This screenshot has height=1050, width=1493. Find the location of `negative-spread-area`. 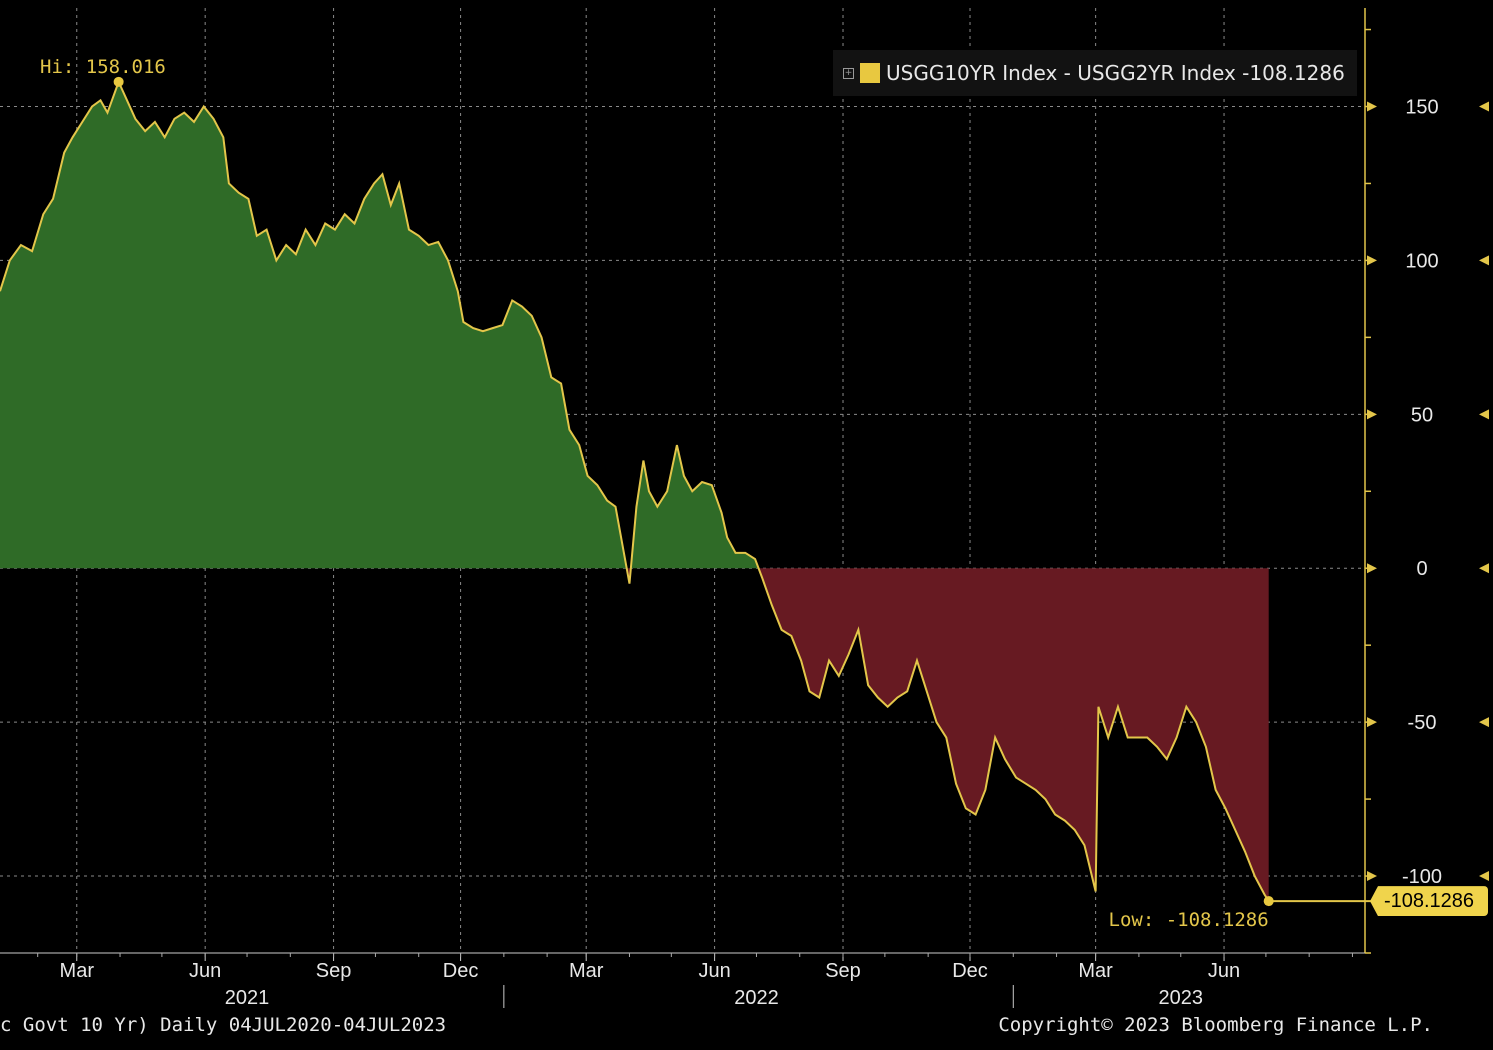

negative-spread-area is located at coordinates (947, 735).